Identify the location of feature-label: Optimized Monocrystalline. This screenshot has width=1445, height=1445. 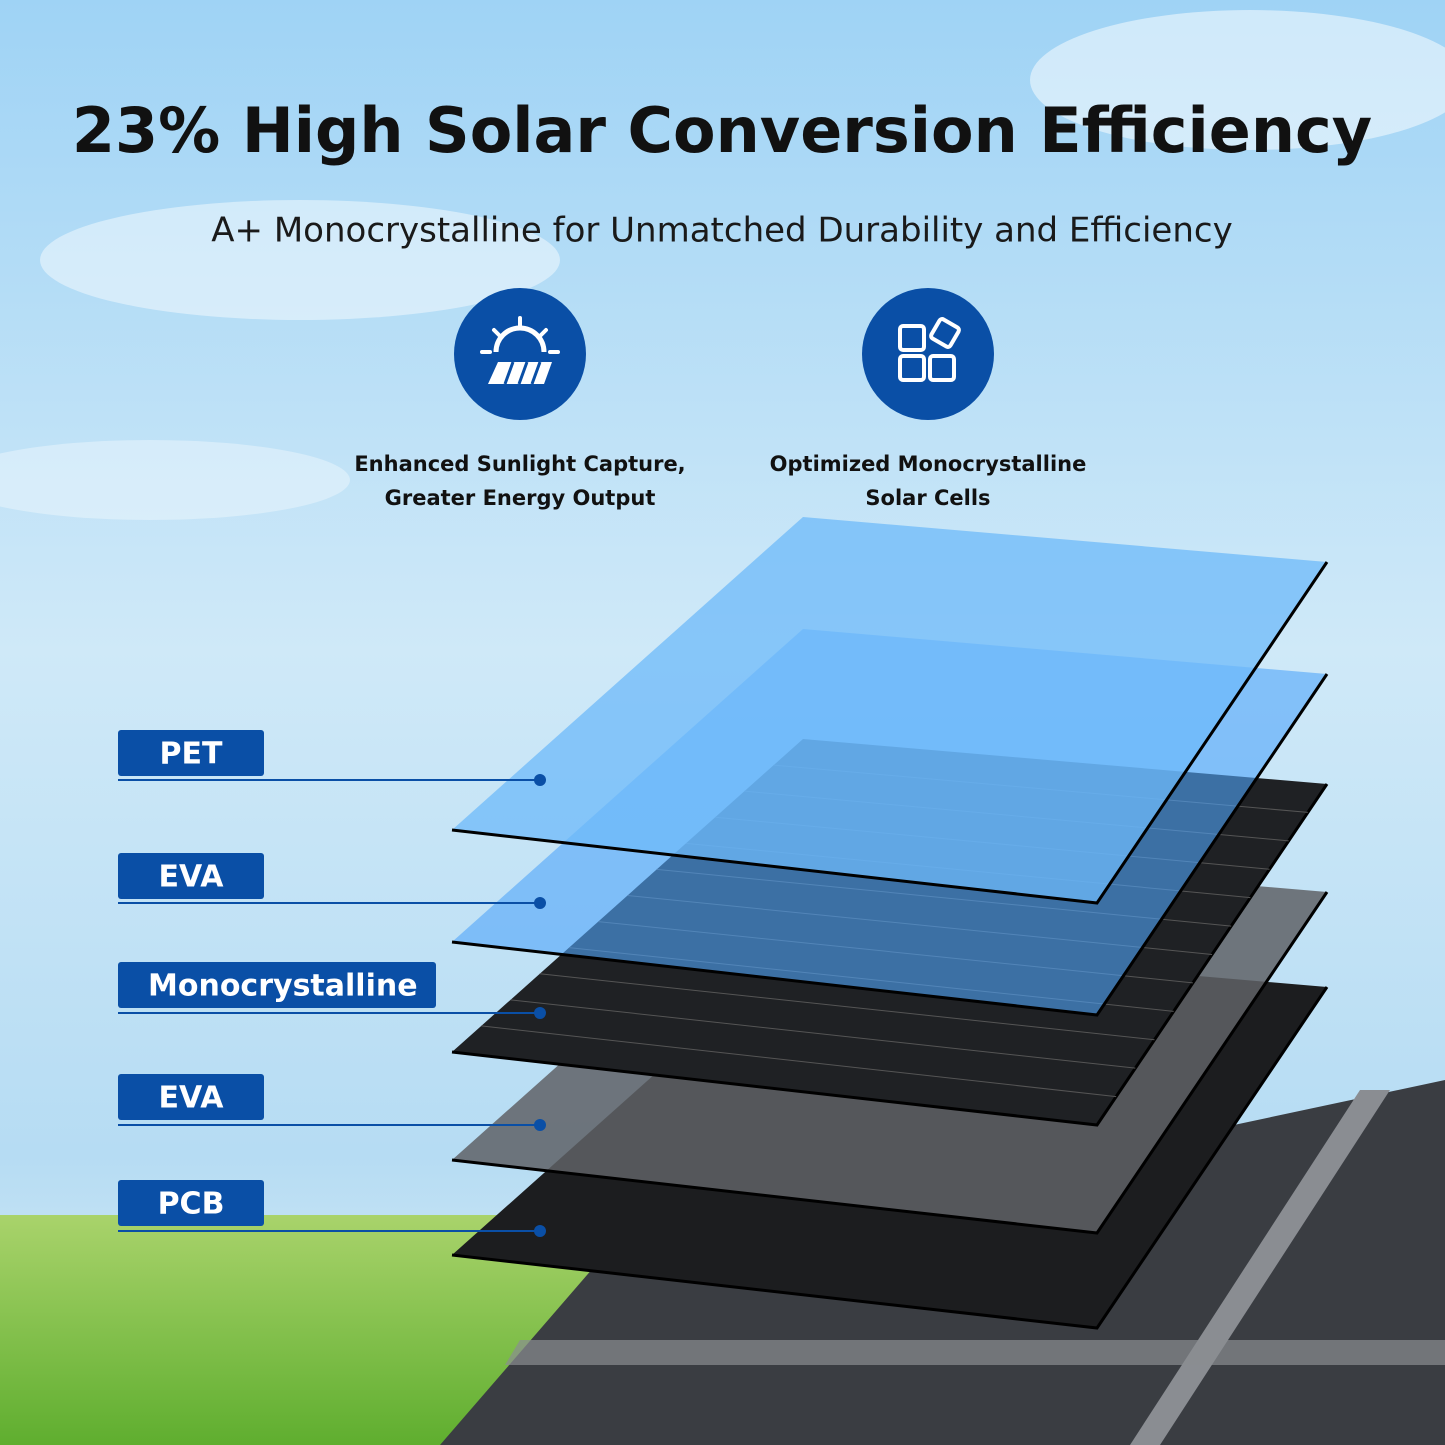
(928, 464).